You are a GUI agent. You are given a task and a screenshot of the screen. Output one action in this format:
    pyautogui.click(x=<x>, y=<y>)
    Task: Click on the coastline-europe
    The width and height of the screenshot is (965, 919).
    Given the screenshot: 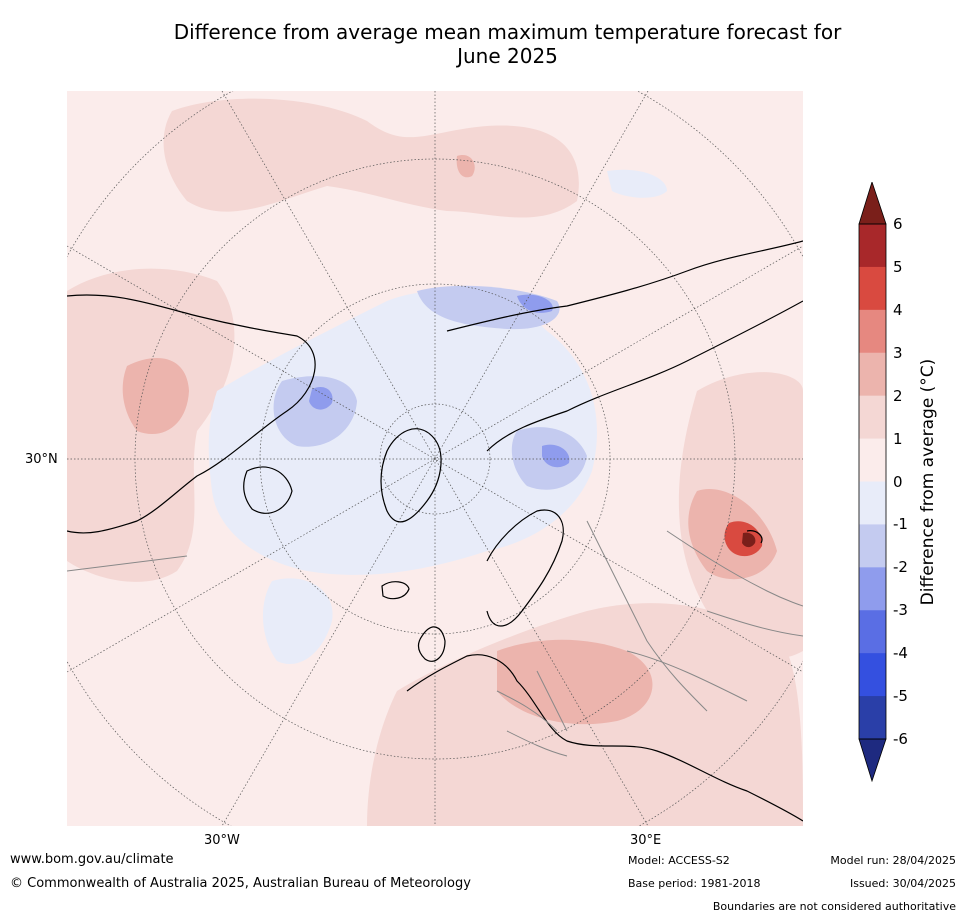 What is the action you would take?
    pyautogui.click(x=604, y=738)
    